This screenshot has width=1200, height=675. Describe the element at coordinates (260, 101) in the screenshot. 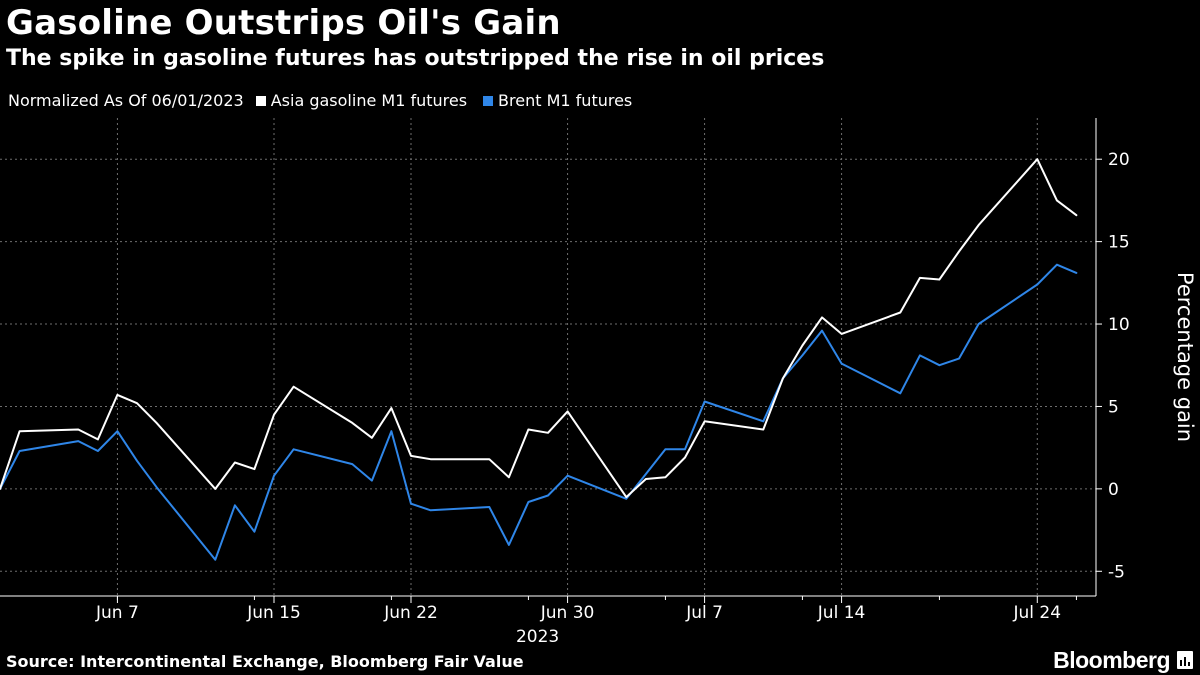

I see `legend-swatch-gasoline` at that location.